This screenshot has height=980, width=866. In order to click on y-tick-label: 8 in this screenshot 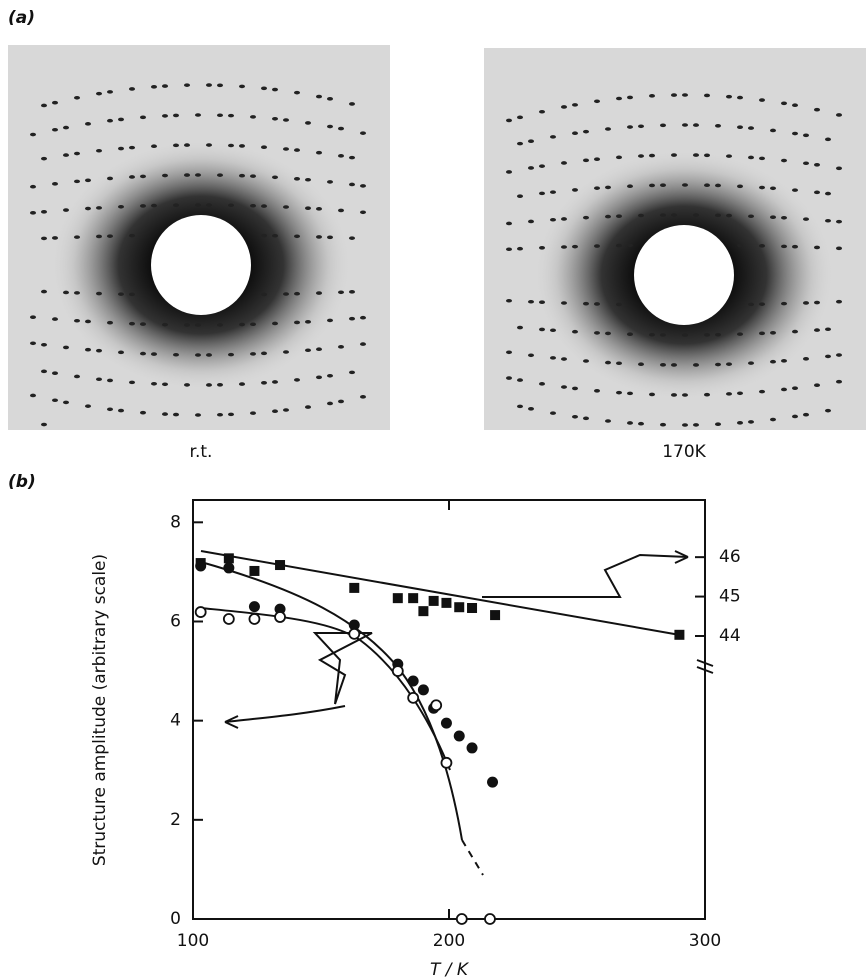, I will do `click(175, 522)`.